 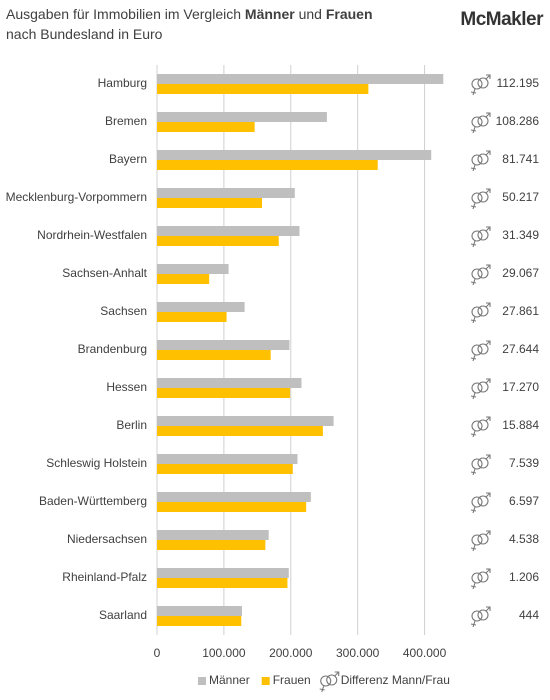 I want to click on difference-label: 6.597, so click(x=524, y=501).